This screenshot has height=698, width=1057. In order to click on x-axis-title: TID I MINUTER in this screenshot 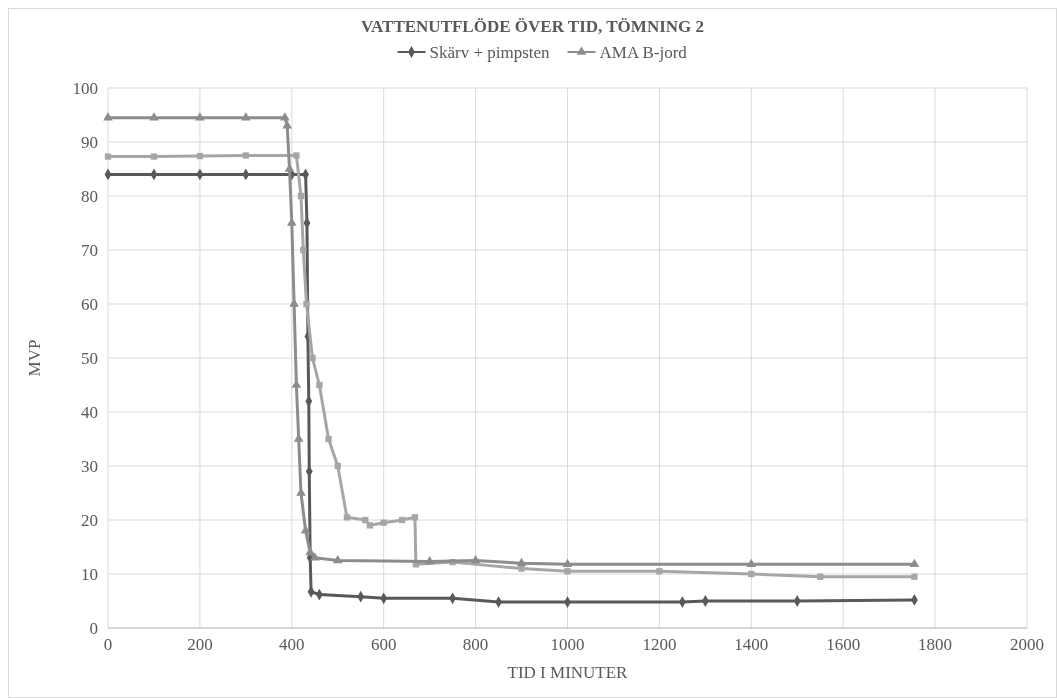, I will do `click(568, 672)`.